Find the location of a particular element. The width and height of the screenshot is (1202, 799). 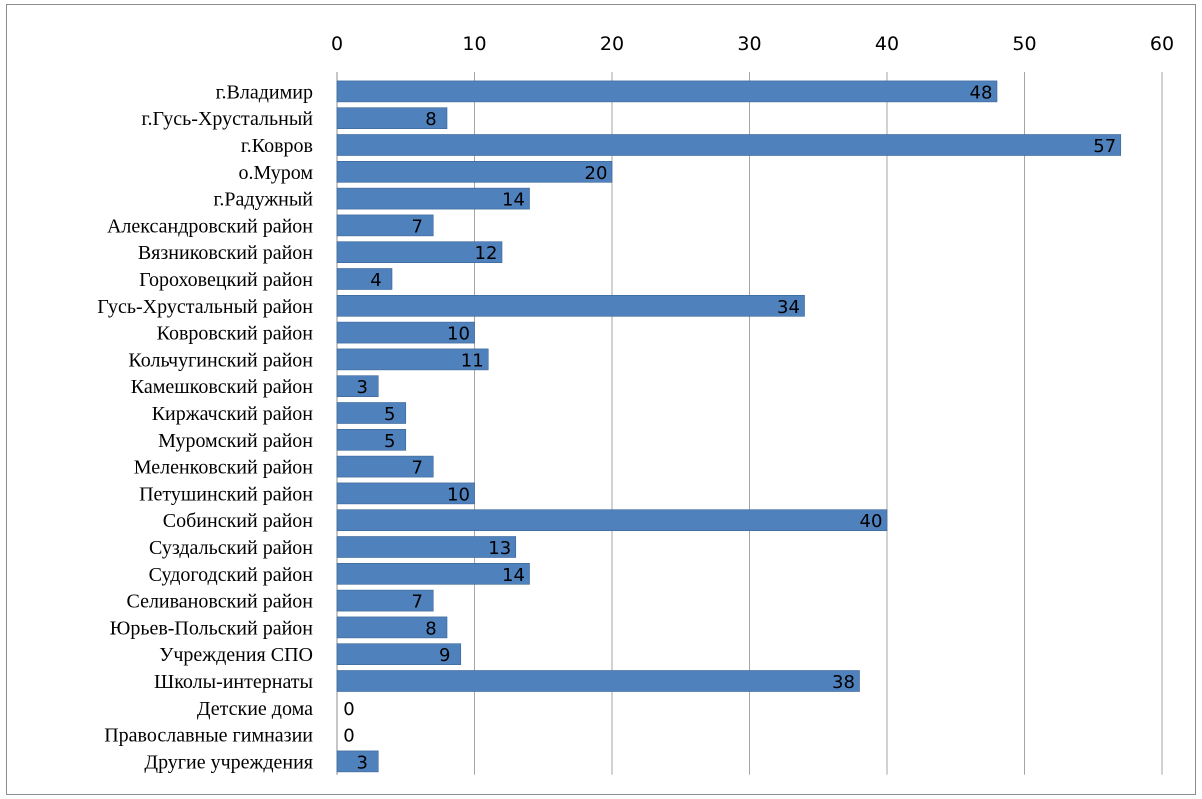

category-label: Гороховецкий район is located at coordinates (226, 280).